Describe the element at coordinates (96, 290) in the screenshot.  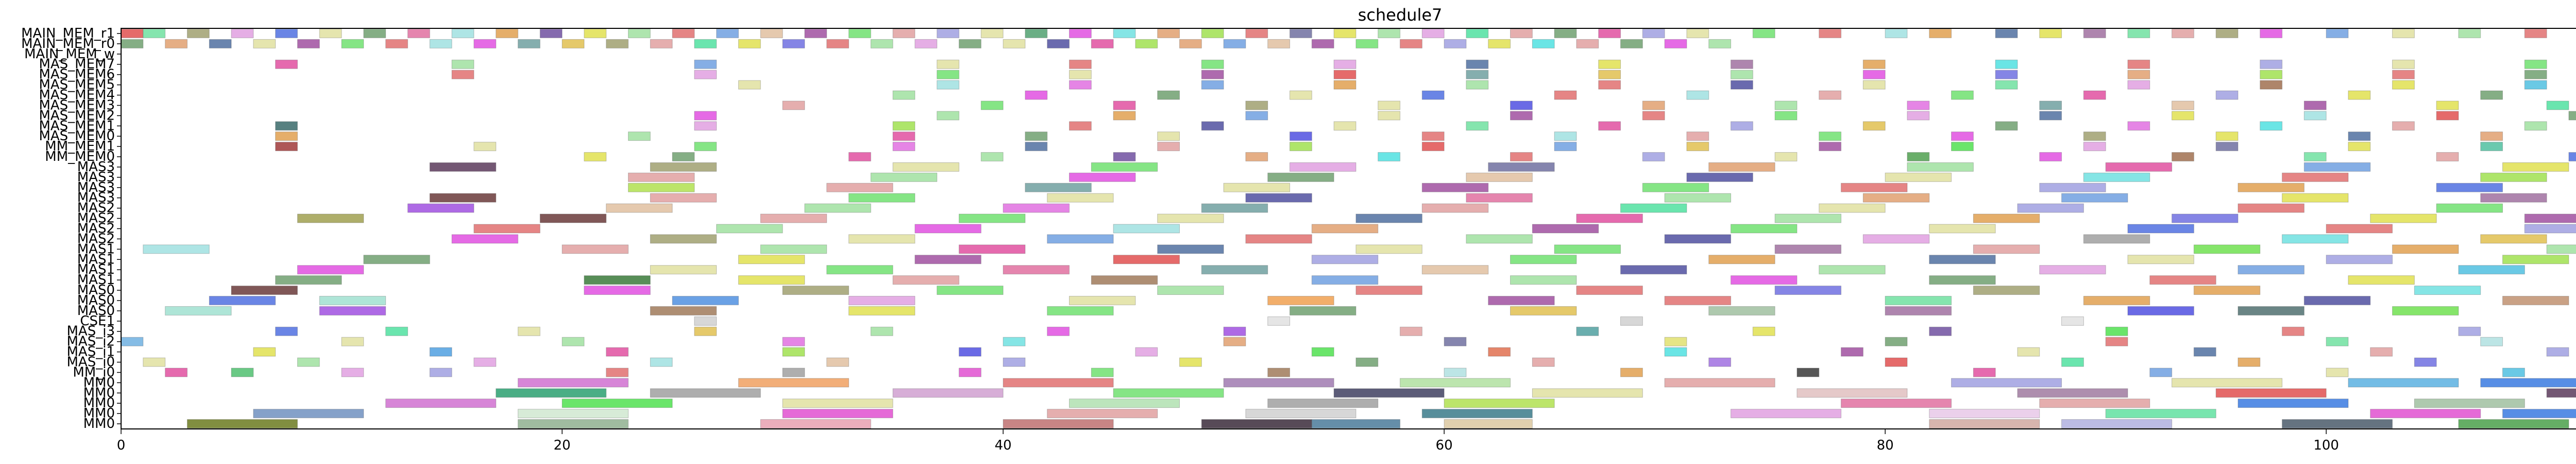
I see `y-tick-label: MAS0` at that location.